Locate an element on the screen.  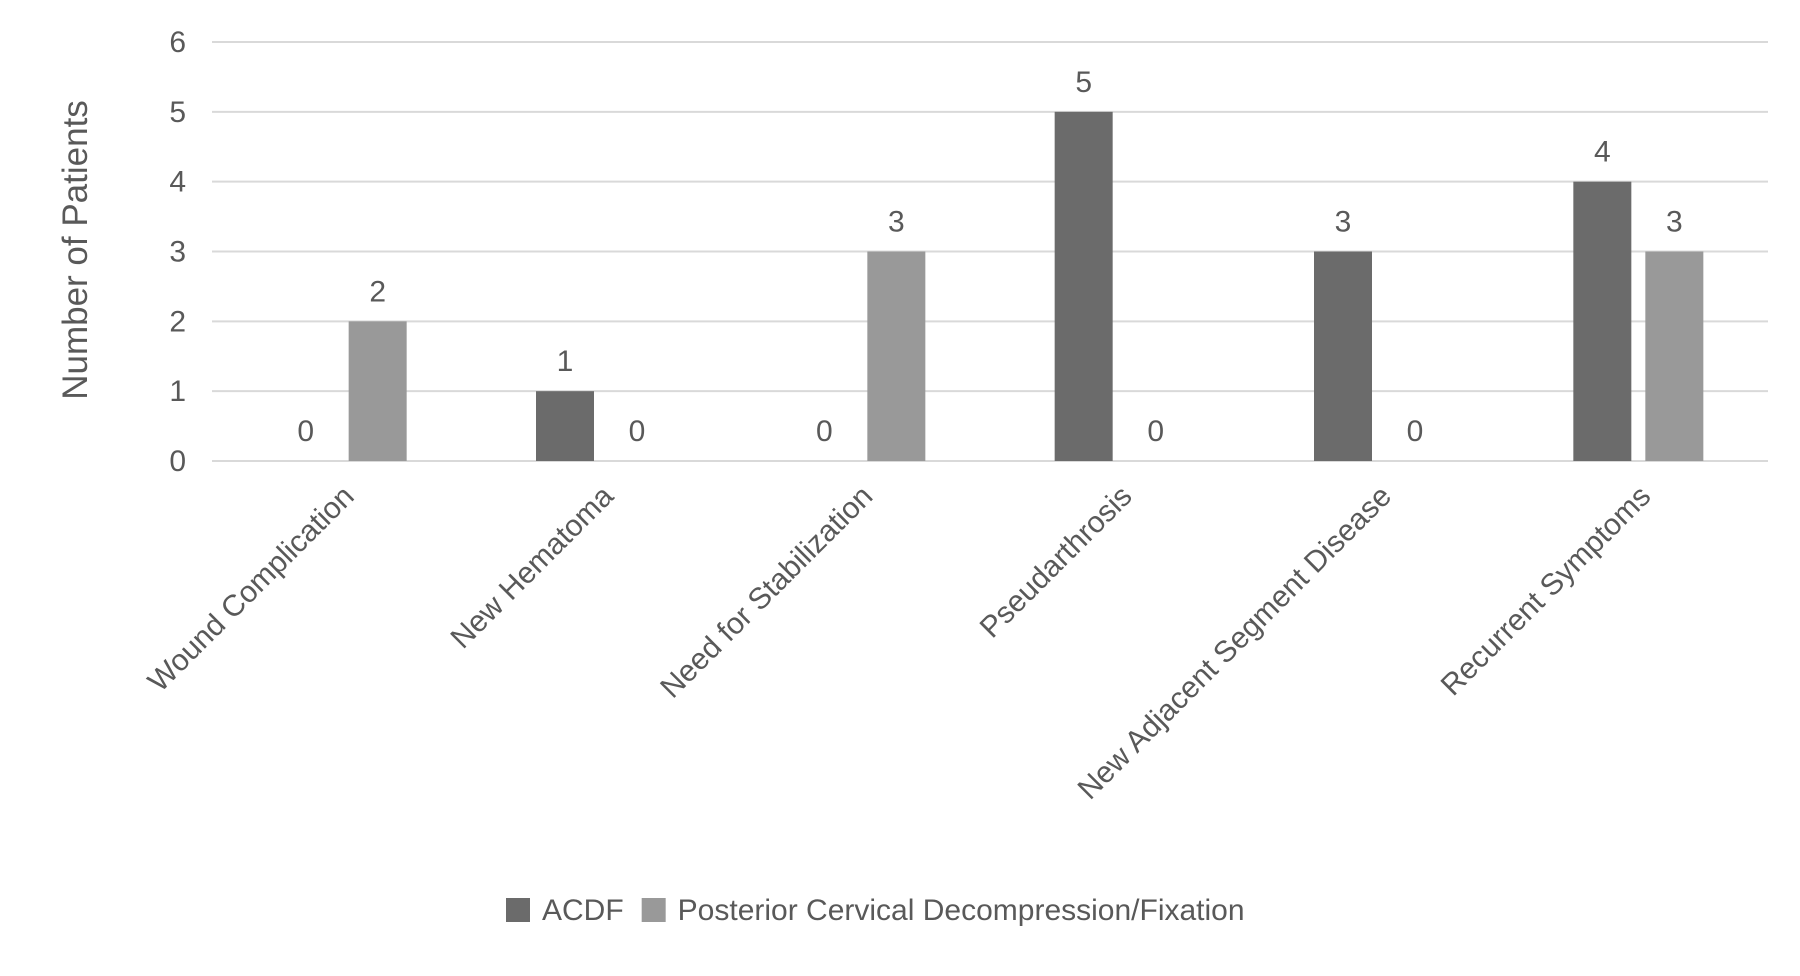
y-tick-label: 0 is located at coordinates (177, 461).